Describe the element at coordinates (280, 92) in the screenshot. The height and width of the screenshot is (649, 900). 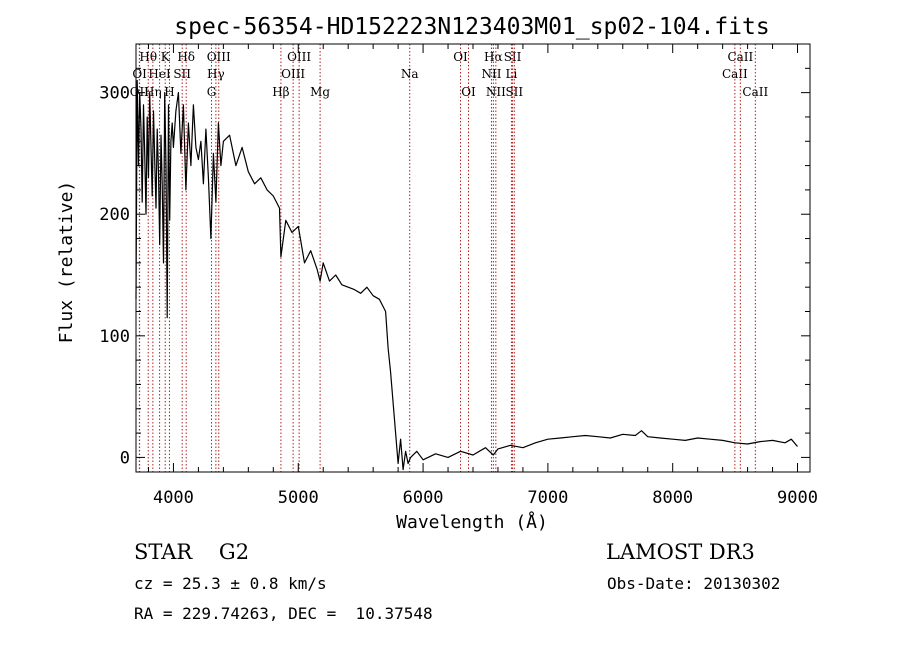
I see `line-label-h-beta: Hβ` at that location.